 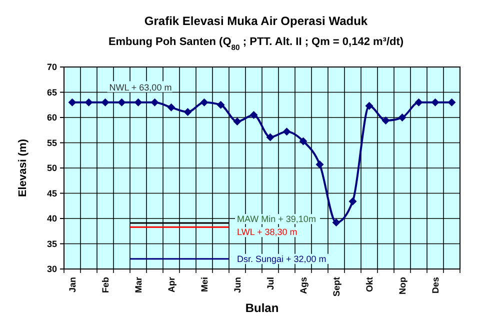 What do you see at coordinates (256, 44) in the screenshot?
I see `chart-subtitle: Embung Poh Santen (Q$_{80}$ ; PTT. Alt. II ; Qm = 0,142 m³/dt)` at bounding box center [256, 44].